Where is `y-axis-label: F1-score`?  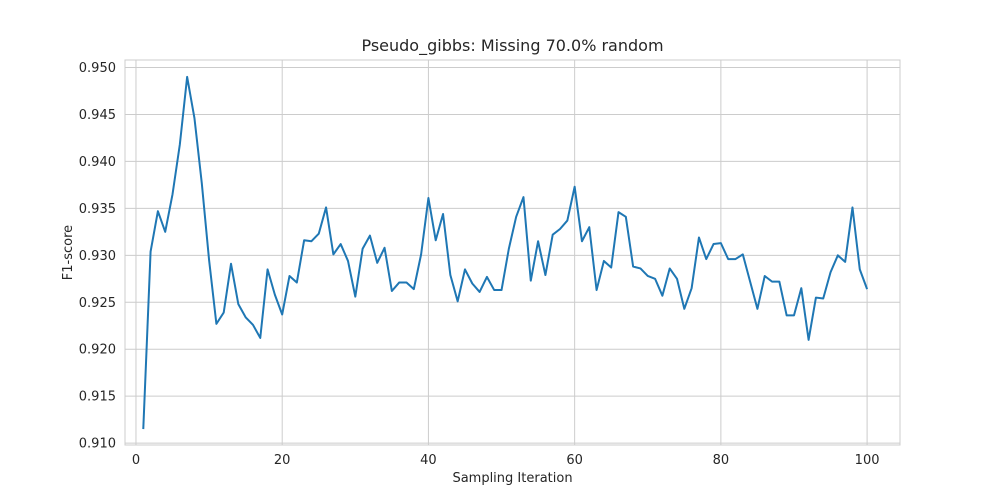
y-axis-label: F1-score is located at coordinates (68, 252).